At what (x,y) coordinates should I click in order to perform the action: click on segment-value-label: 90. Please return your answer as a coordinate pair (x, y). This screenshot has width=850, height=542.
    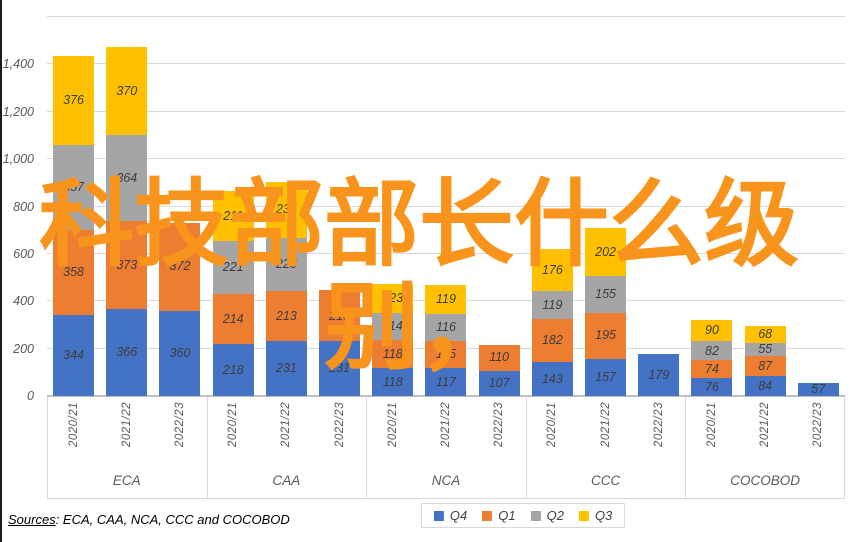
    Looking at the image, I should click on (712, 330).